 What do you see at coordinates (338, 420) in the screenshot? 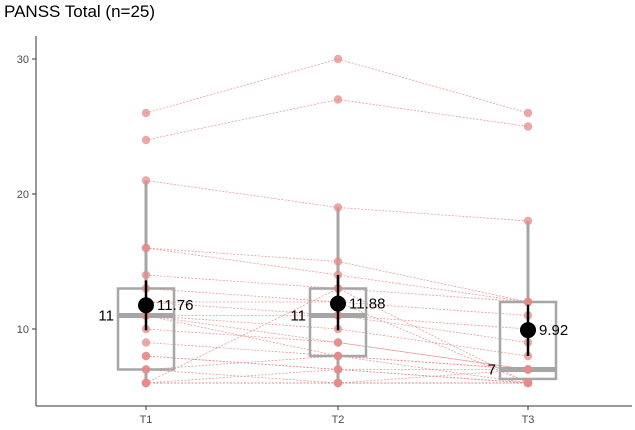
I see `x-tick-label: T2` at bounding box center [338, 420].